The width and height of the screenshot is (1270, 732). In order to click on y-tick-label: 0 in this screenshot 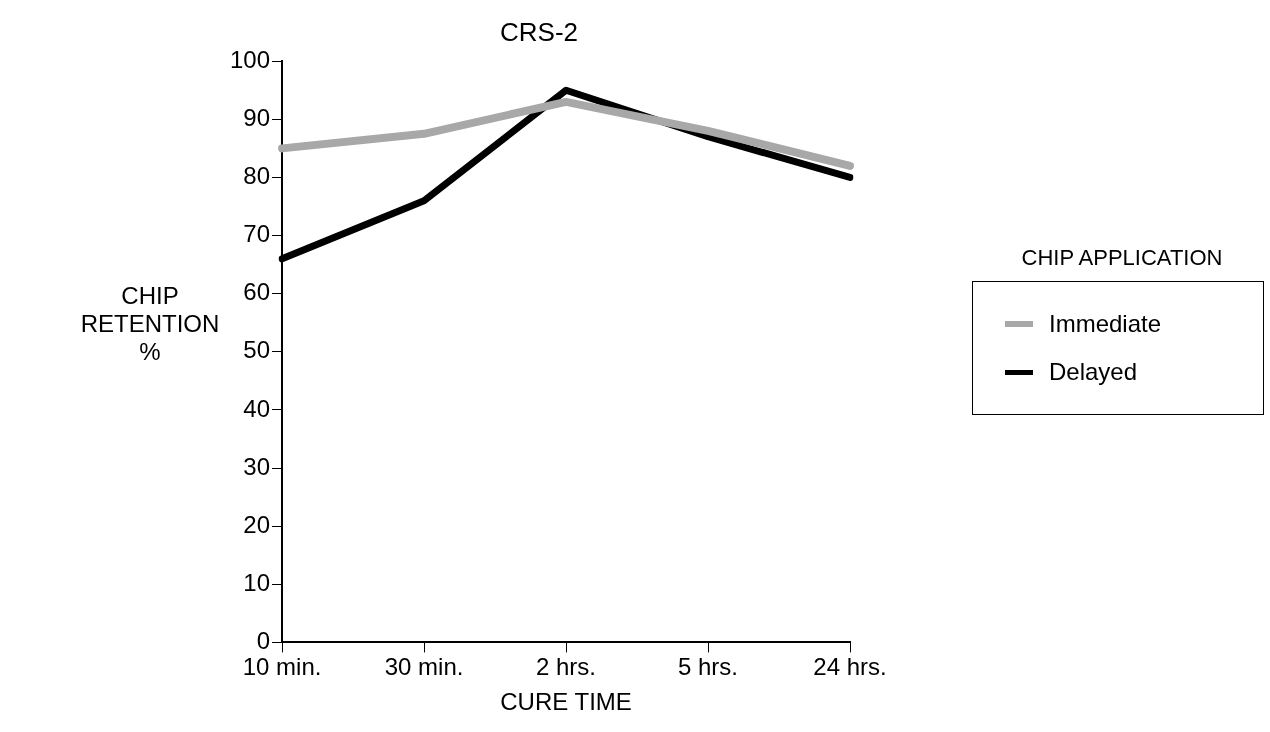, I will do `click(263, 641)`.